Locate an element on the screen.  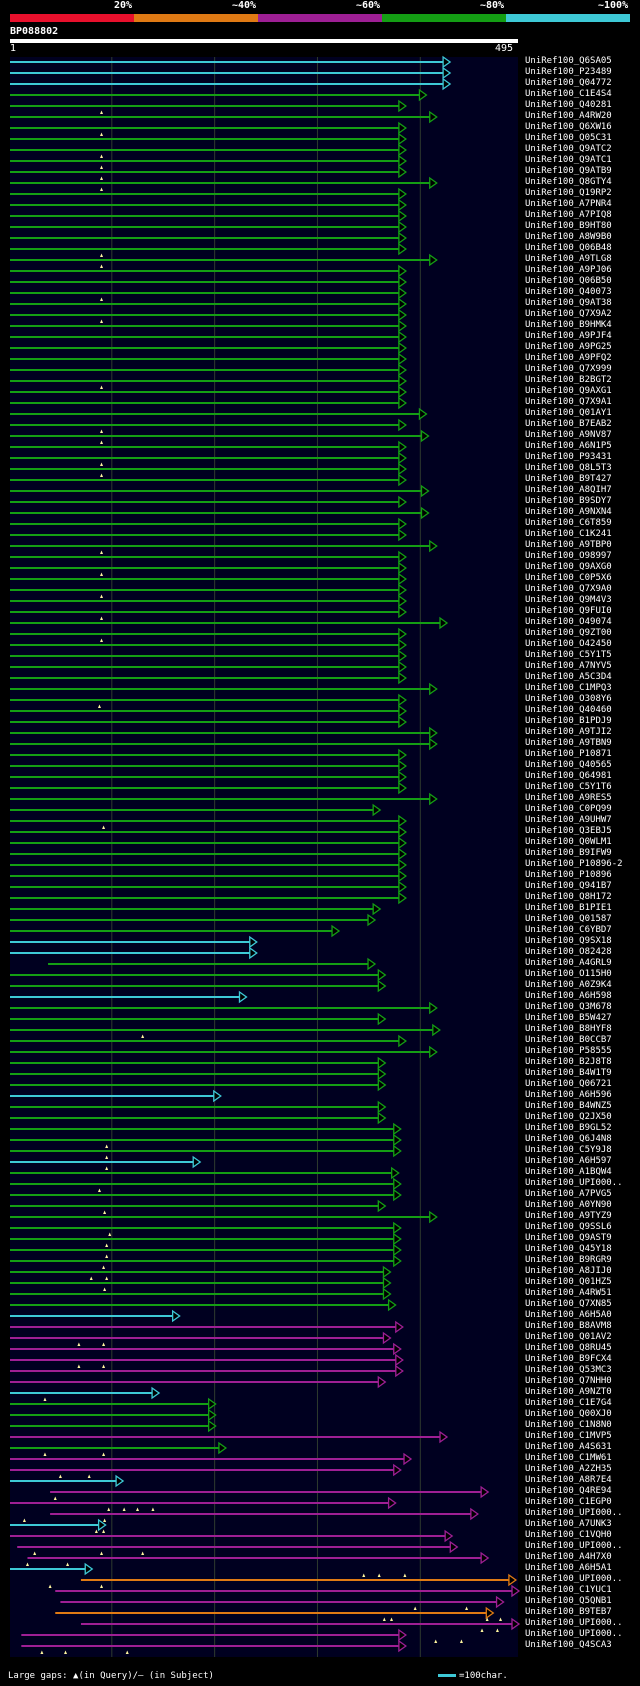
hit-label: UniRef100_C6YBD7 is located at coordinates (568, 930).